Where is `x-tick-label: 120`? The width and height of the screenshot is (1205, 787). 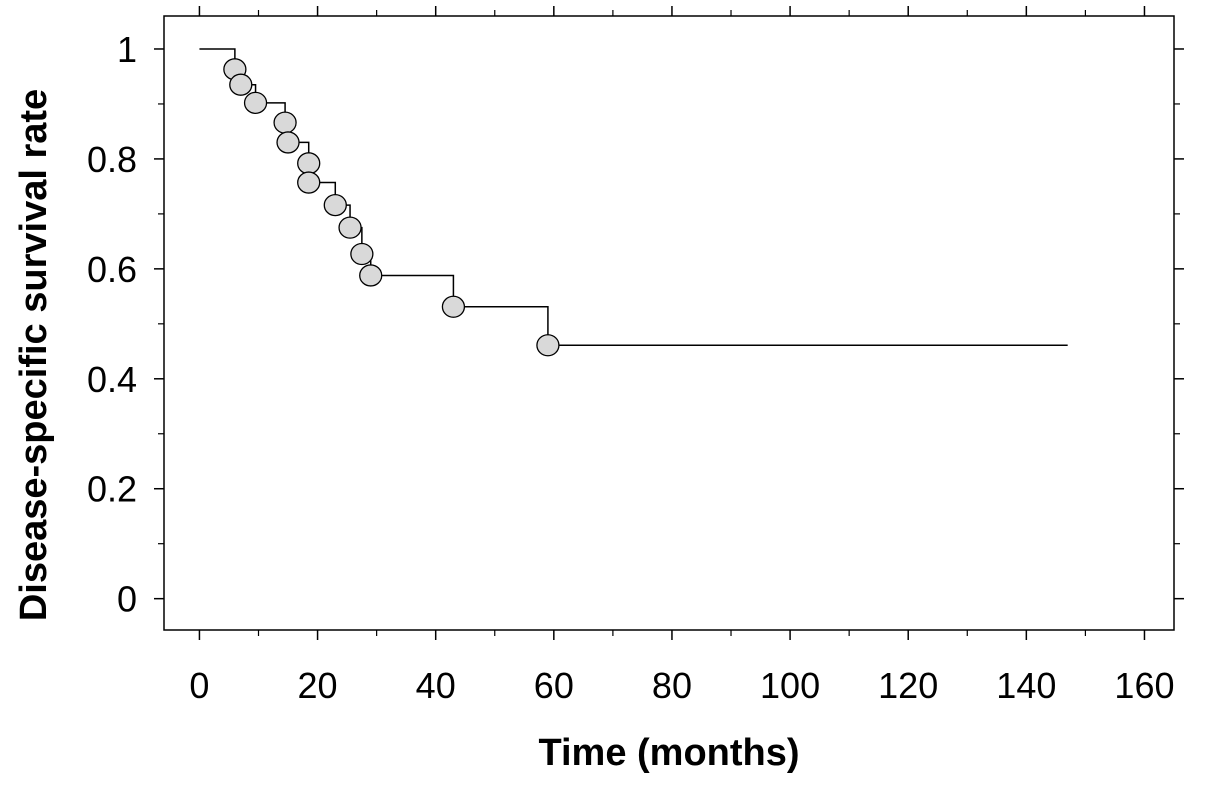 x-tick-label: 120 is located at coordinates (908, 685).